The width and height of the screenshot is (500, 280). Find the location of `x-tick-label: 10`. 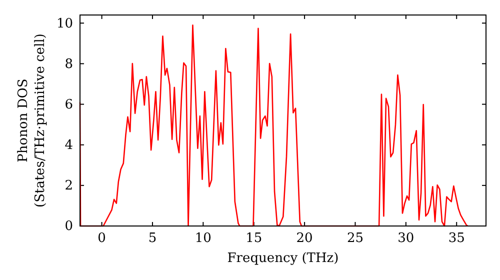

x-tick-label: 10 is located at coordinates (203, 238).